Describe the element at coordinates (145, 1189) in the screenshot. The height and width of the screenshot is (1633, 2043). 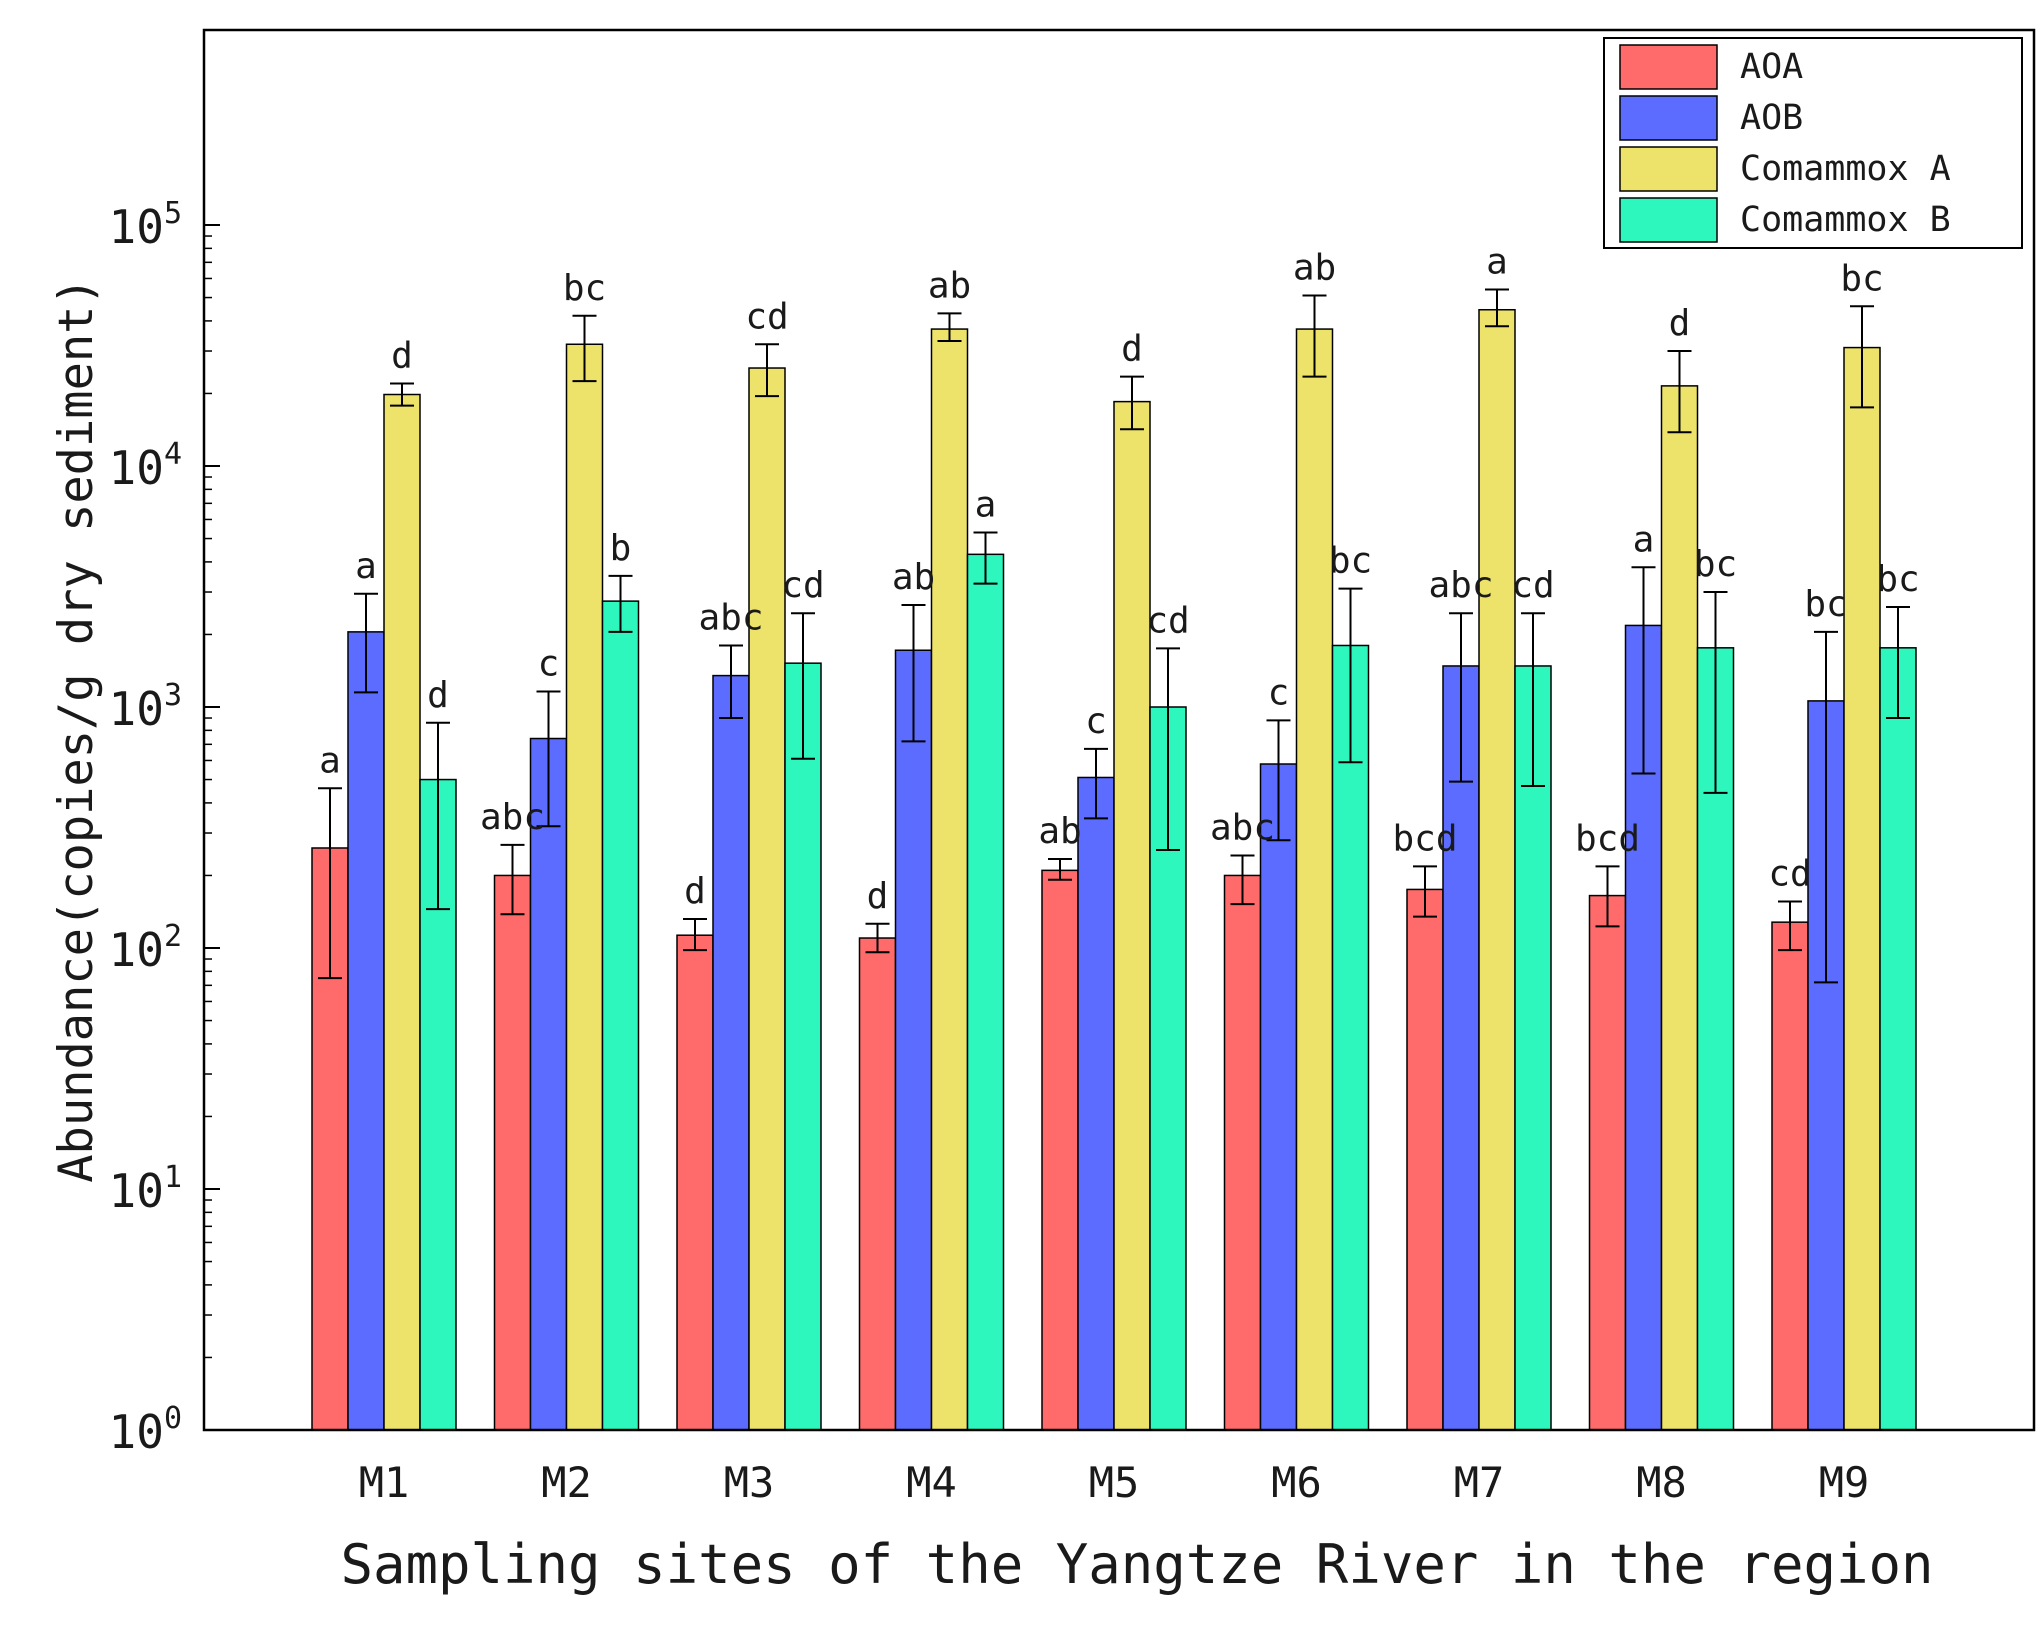
I see `y-tick-label: 10¹` at that location.